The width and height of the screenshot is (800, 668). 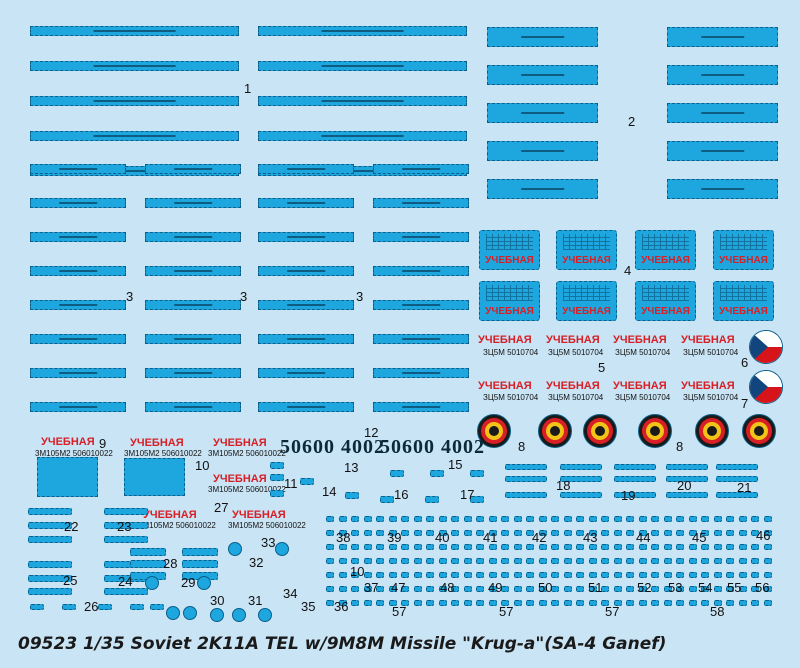 I want to click on callout-number: 56, so click(x=762, y=587).